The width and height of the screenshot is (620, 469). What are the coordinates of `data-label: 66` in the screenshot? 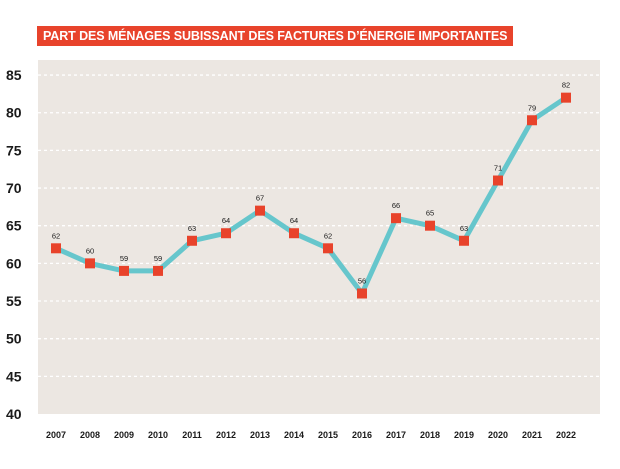 It's located at (396, 205).